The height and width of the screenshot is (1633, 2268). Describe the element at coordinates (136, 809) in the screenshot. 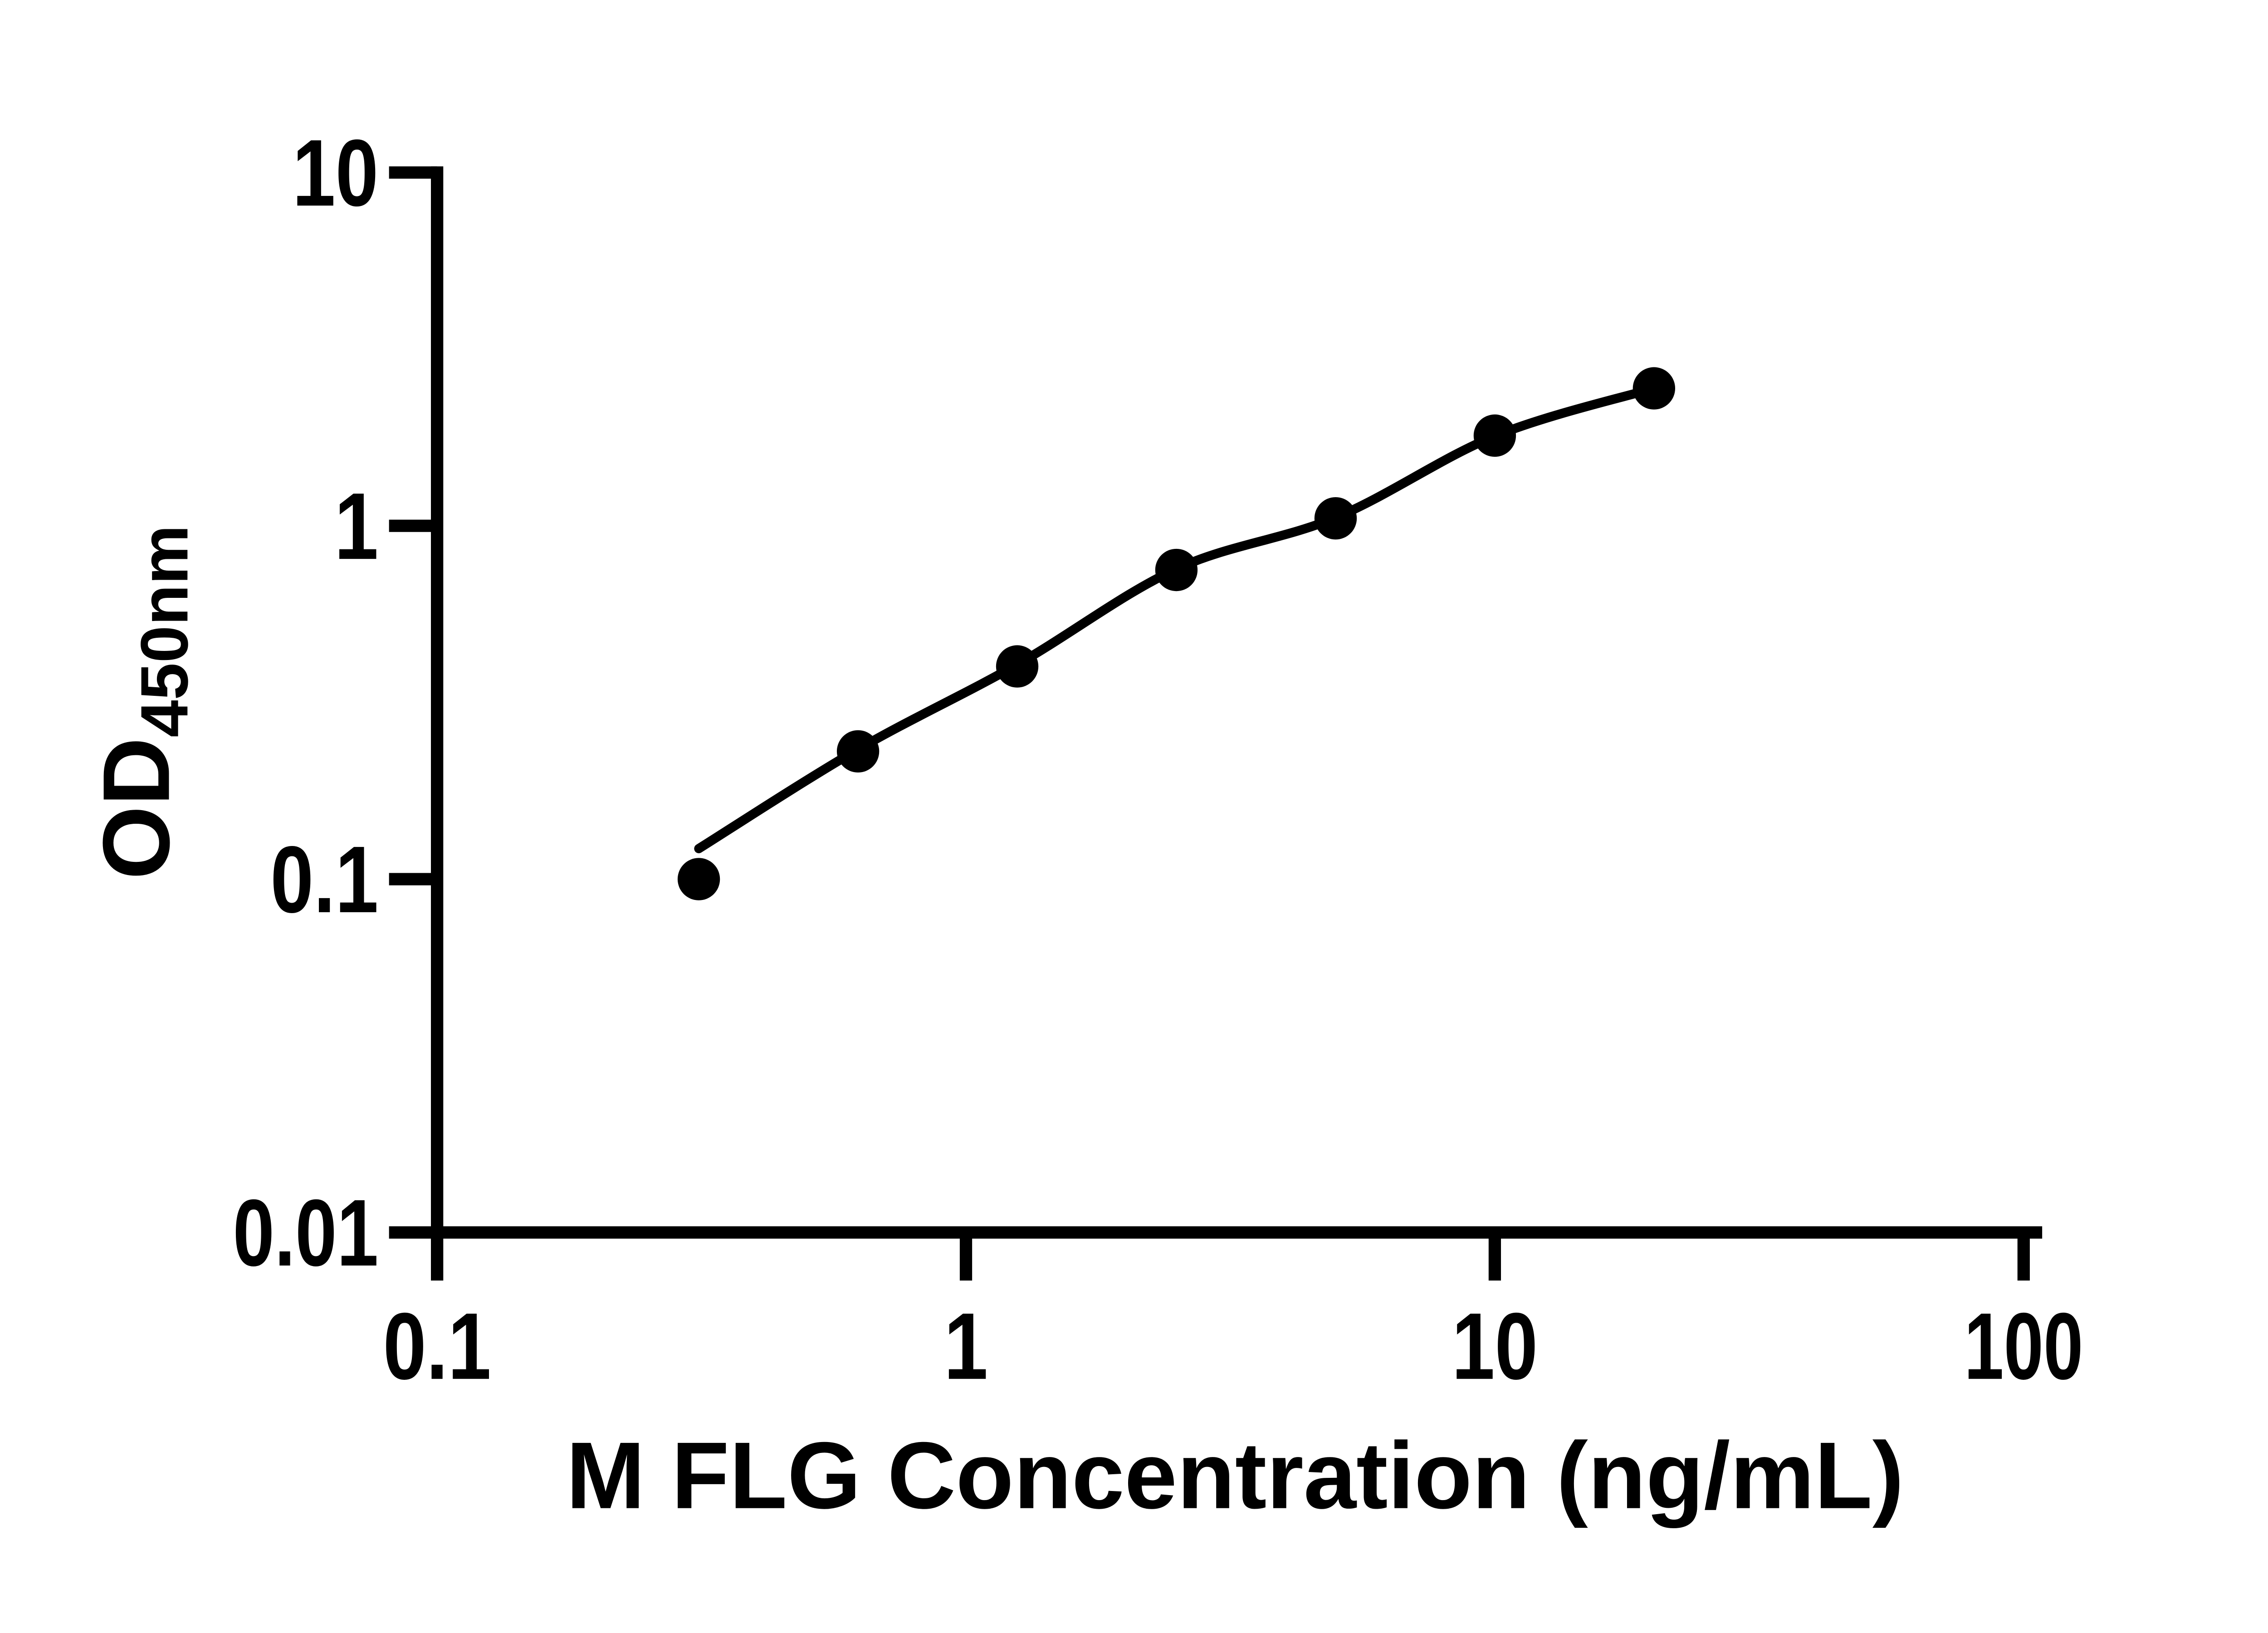

I see `y-axis-title-main: OD` at that location.